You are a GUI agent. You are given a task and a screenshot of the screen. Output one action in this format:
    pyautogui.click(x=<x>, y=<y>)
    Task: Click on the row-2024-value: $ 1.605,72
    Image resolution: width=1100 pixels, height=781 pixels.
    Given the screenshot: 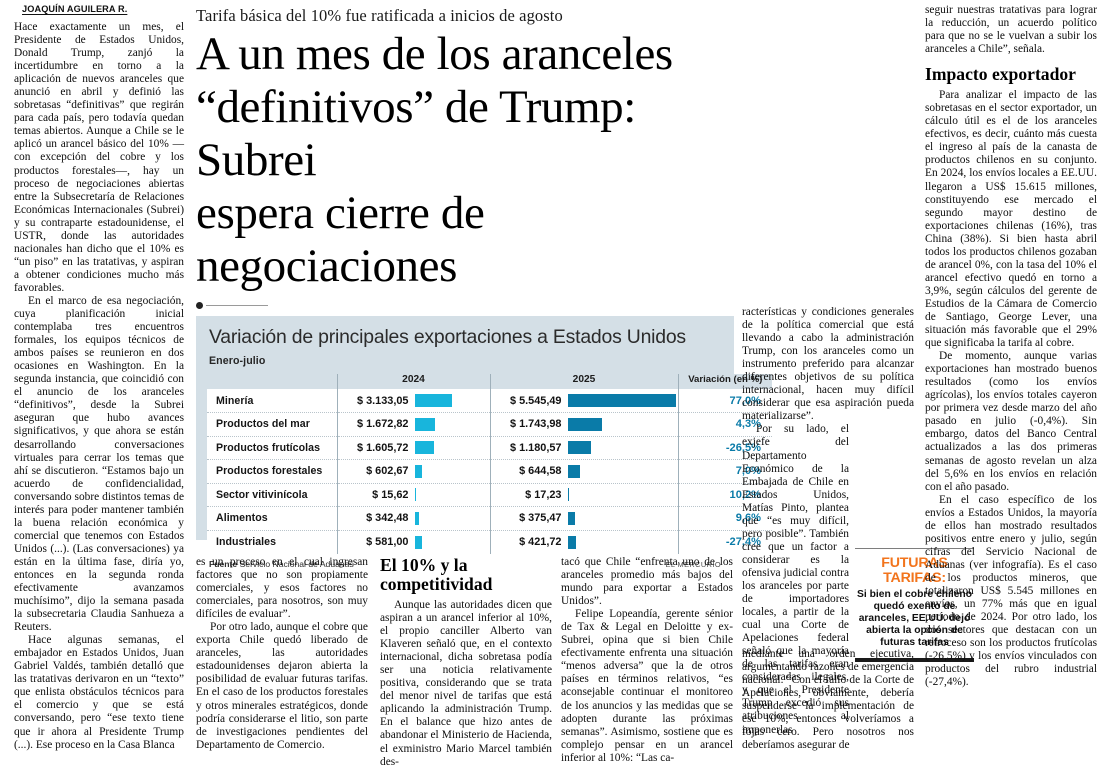 What is the action you would take?
    pyautogui.click(x=383, y=447)
    